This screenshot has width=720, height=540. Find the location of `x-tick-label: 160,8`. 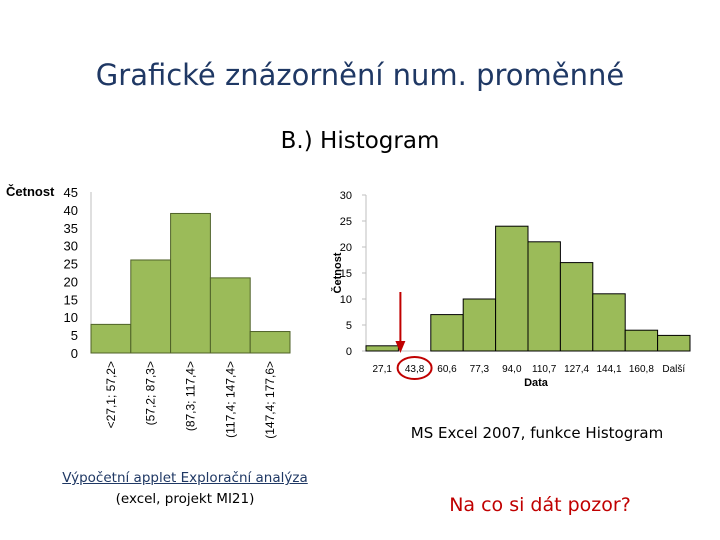

x-tick-label: 160,8 is located at coordinates (641, 369).